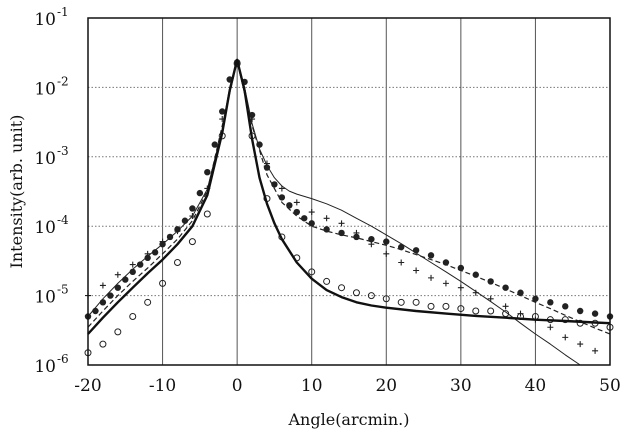 Image resolution: width=630 pixels, height=432 pixels. What do you see at coordinates (312, 386) in the screenshot?
I see `x-tick-label: 10` at bounding box center [312, 386].